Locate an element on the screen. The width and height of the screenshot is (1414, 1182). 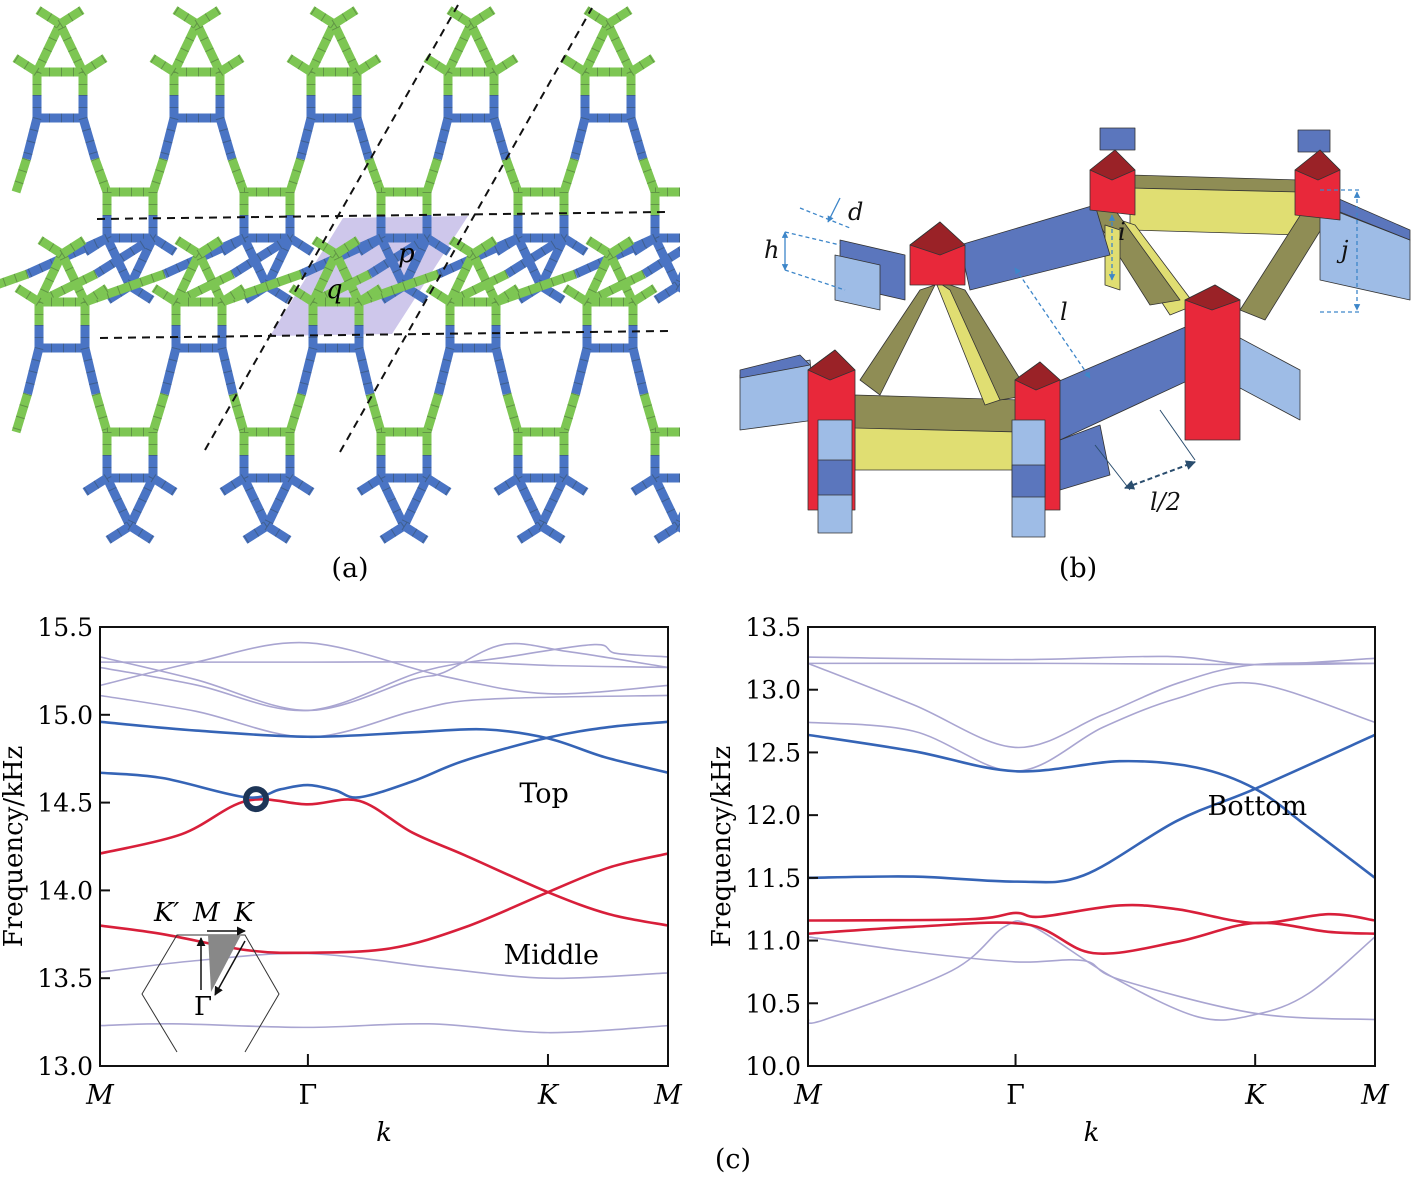
annotation-bottom: Bottom is located at coordinates (1258, 806).